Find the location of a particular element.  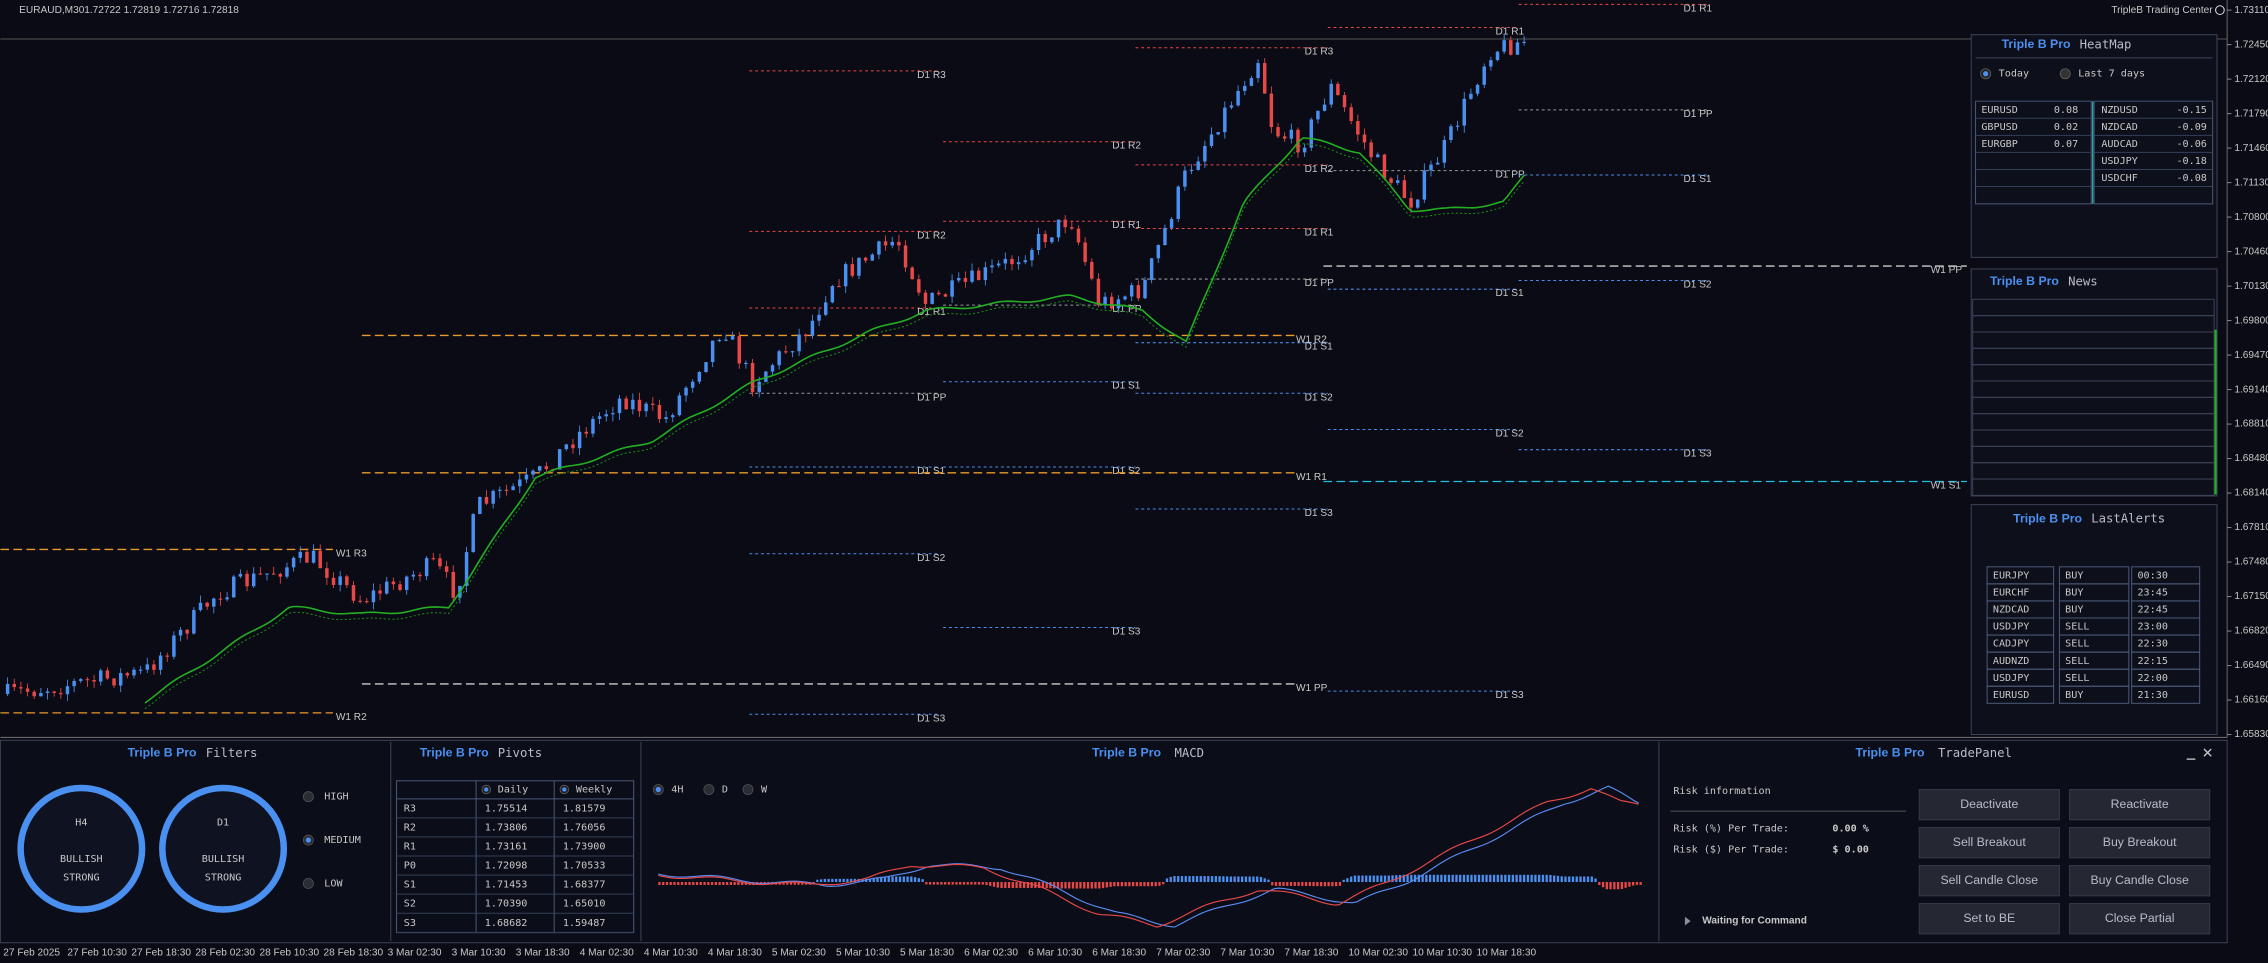

trade-button: Buy Breakout is located at coordinates (2140, 843).